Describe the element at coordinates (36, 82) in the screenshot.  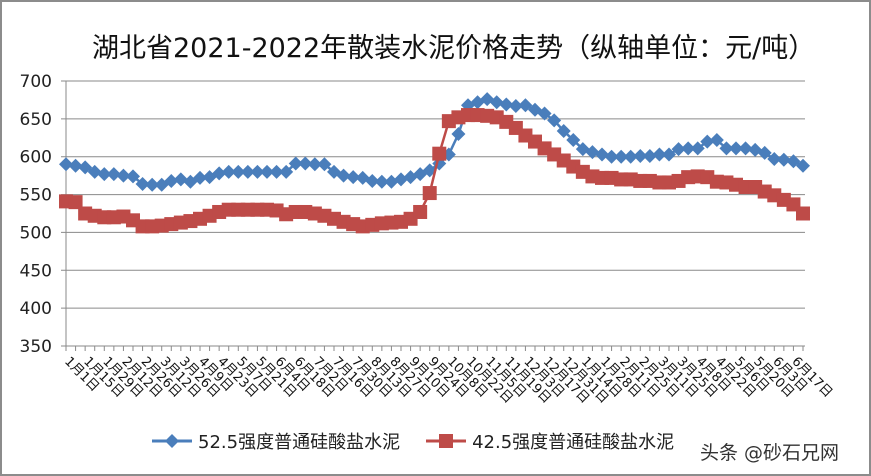
I see `y-tick-label: 700` at that location.